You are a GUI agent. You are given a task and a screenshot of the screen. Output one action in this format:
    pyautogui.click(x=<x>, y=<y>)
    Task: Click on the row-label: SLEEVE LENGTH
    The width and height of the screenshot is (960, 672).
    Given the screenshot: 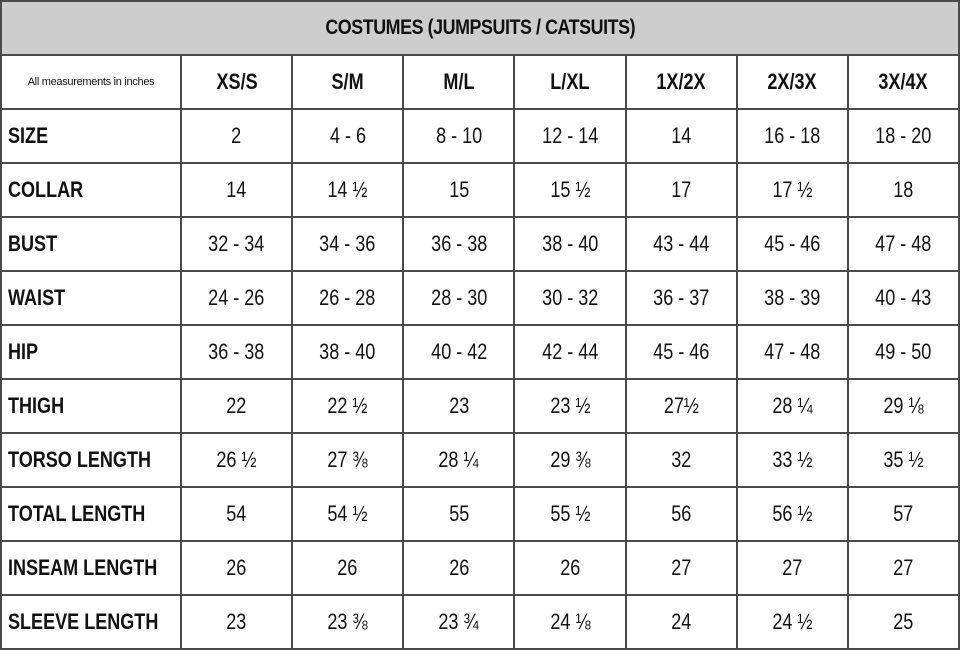 What is the action you would take?
    pyautogui.click(x=91, y=622)
    